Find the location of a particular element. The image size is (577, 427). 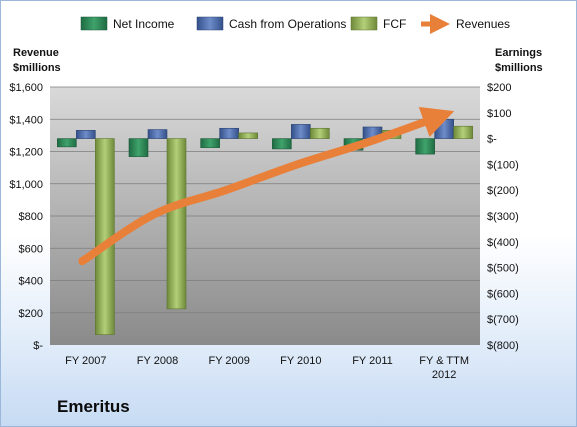

left-tick-label: $800 is located at coordinates (31, 217).